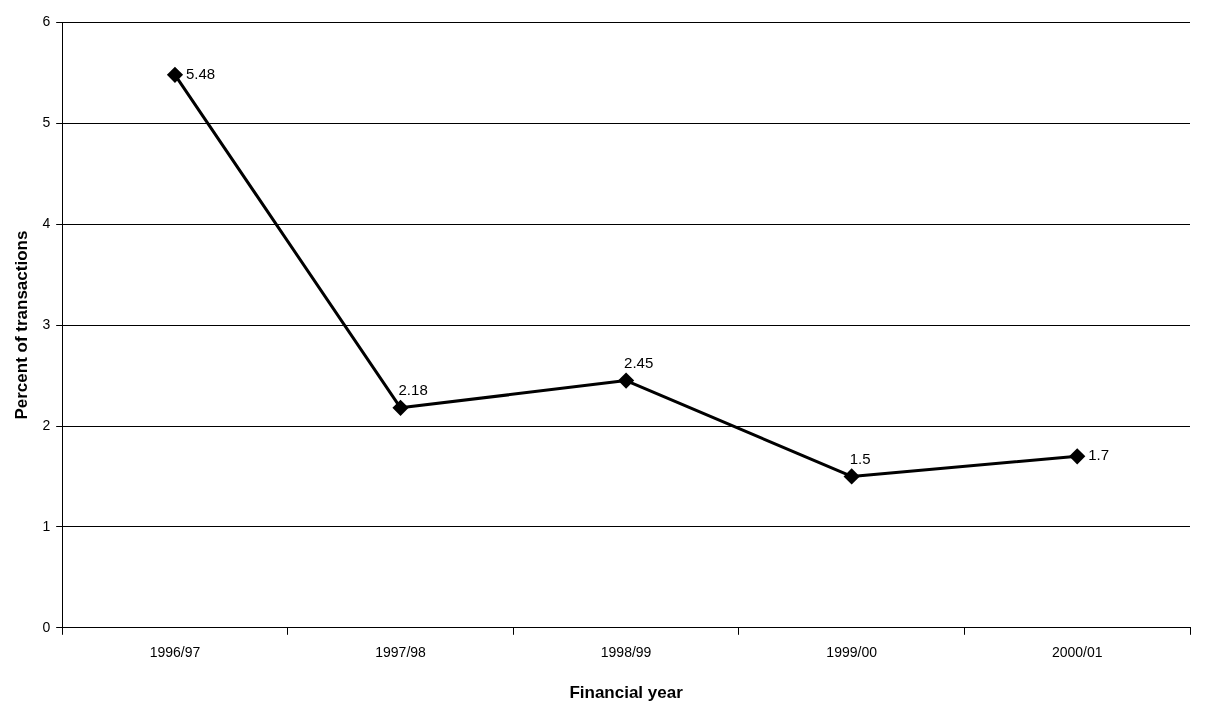  Describe the element at coordinates (21, 325) in the screenshot. I see `y-axis-title: Percent of transactions` at that location.